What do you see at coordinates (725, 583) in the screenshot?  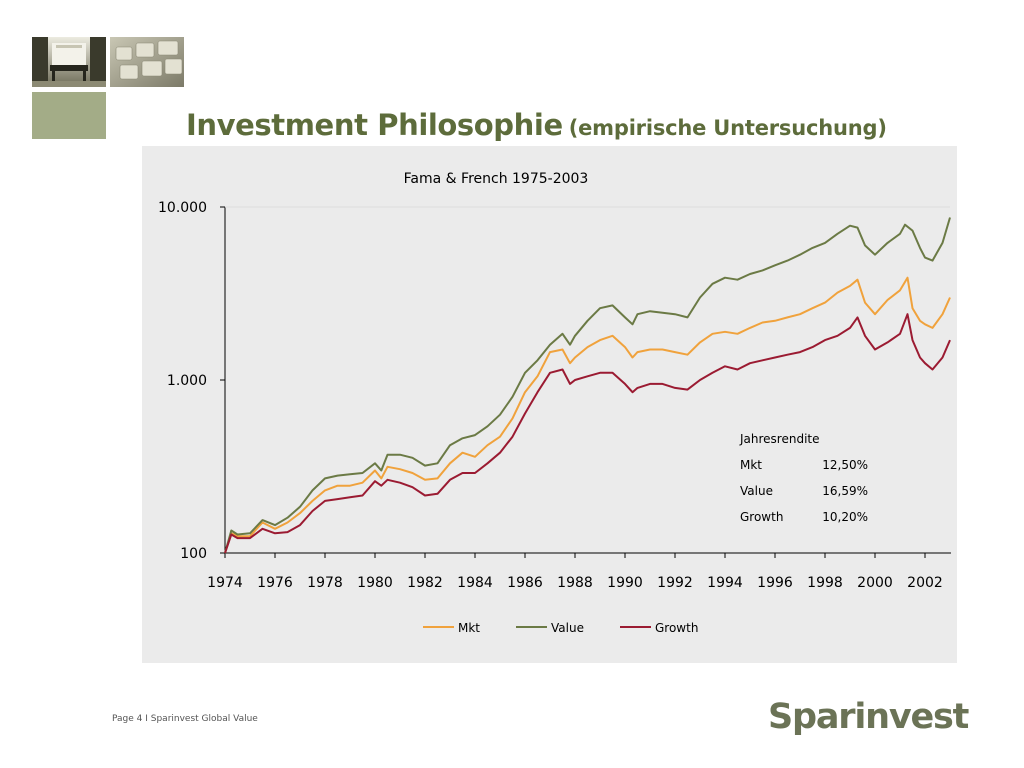 I see `x-tick-label: 1994` at bounding box center [725, 583].